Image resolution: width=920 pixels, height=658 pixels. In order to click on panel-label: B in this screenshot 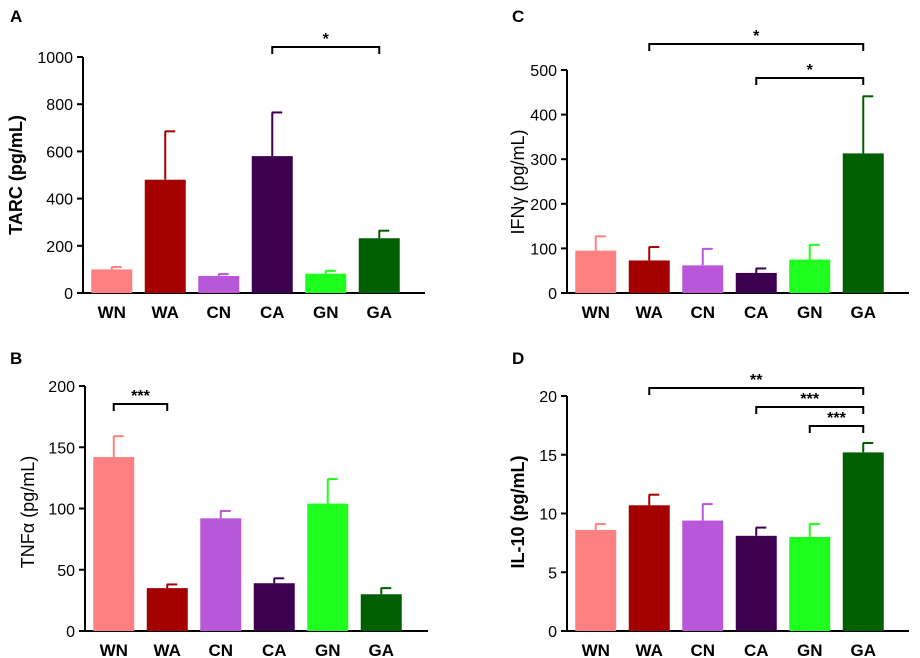, I will do `click(16, 358)`.